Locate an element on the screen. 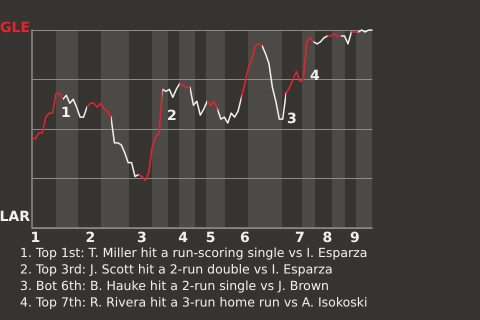  x-tick-label: 7 is located at coordinates (300, 238).